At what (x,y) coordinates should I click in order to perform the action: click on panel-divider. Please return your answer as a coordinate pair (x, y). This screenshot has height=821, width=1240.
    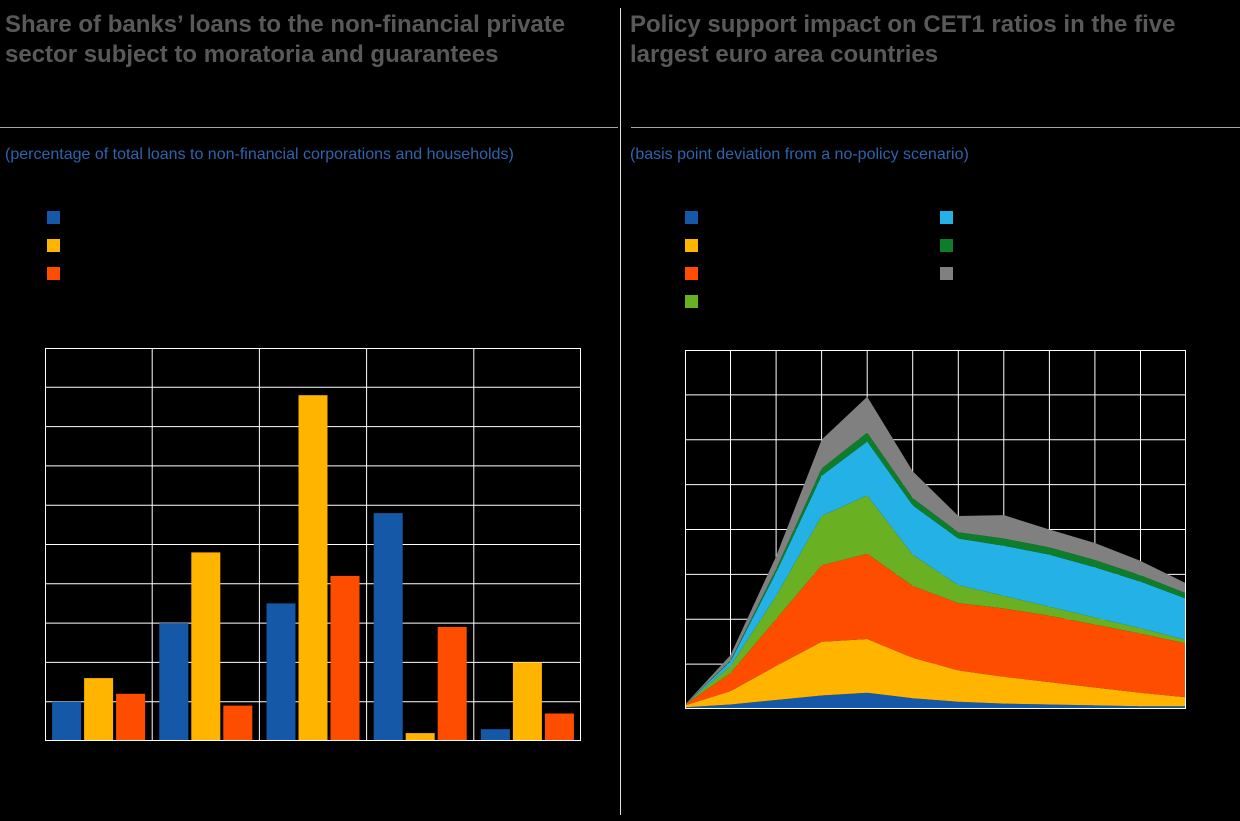
    Looking at the image, I should click on (620, 411).